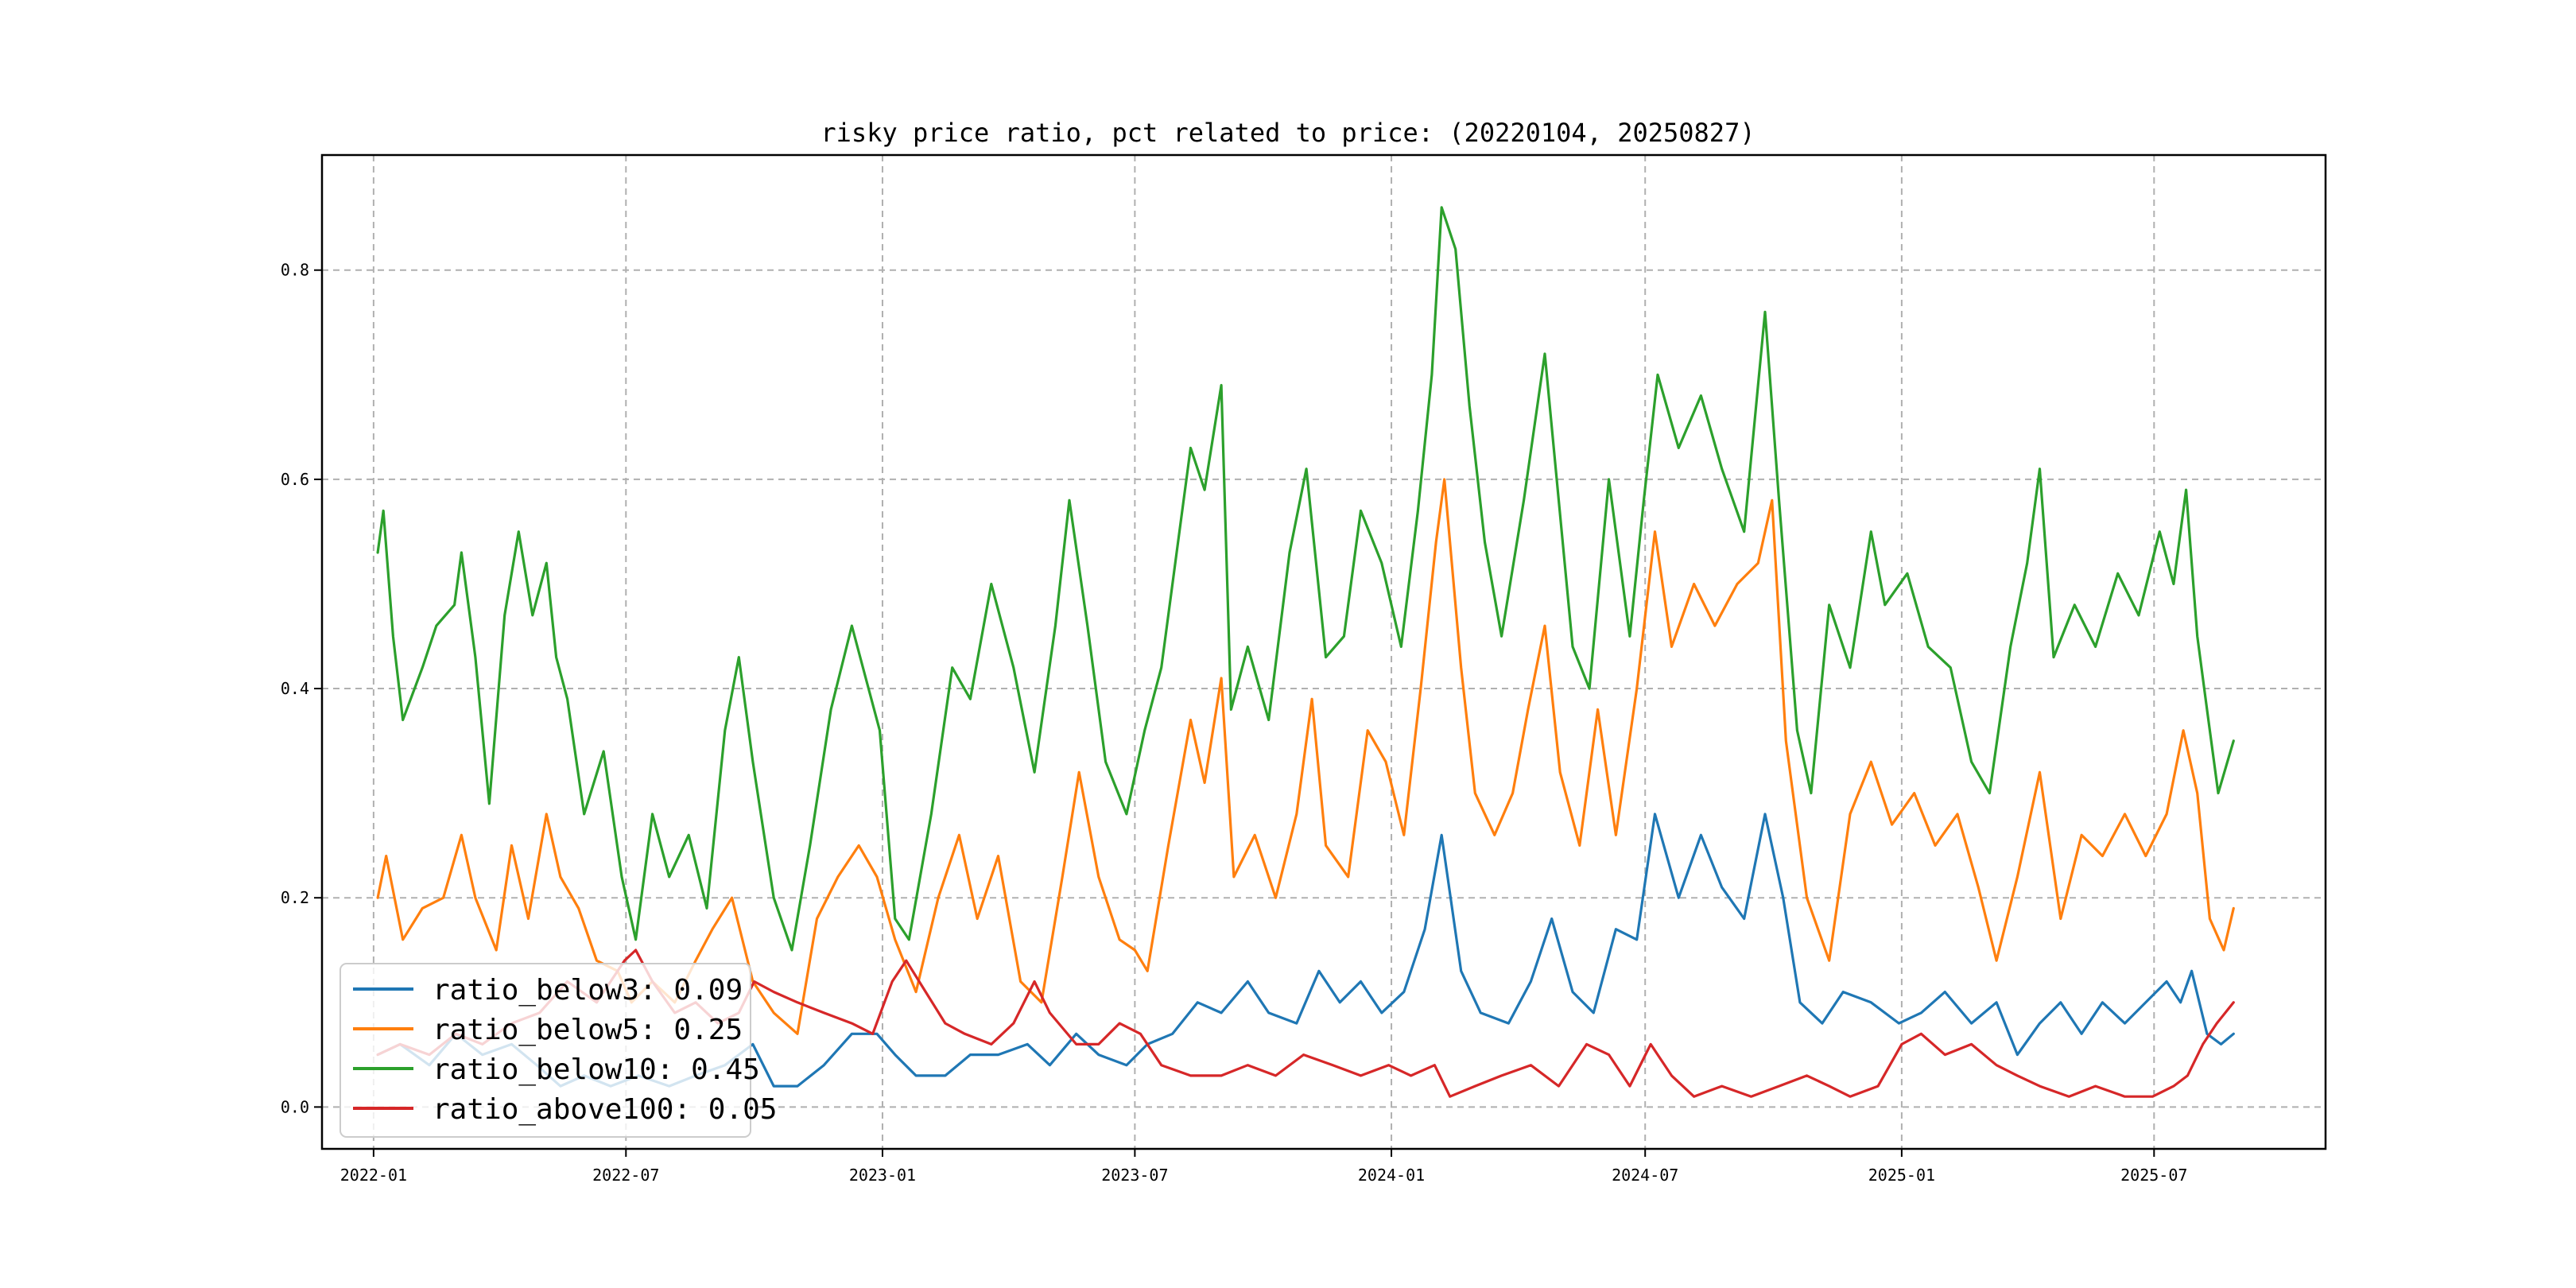 The image size is (2576, 1288). Describe the element at coordinates (1645, 1175) in the screenshot. I see `x-tick-label: 2024-07` at that location.